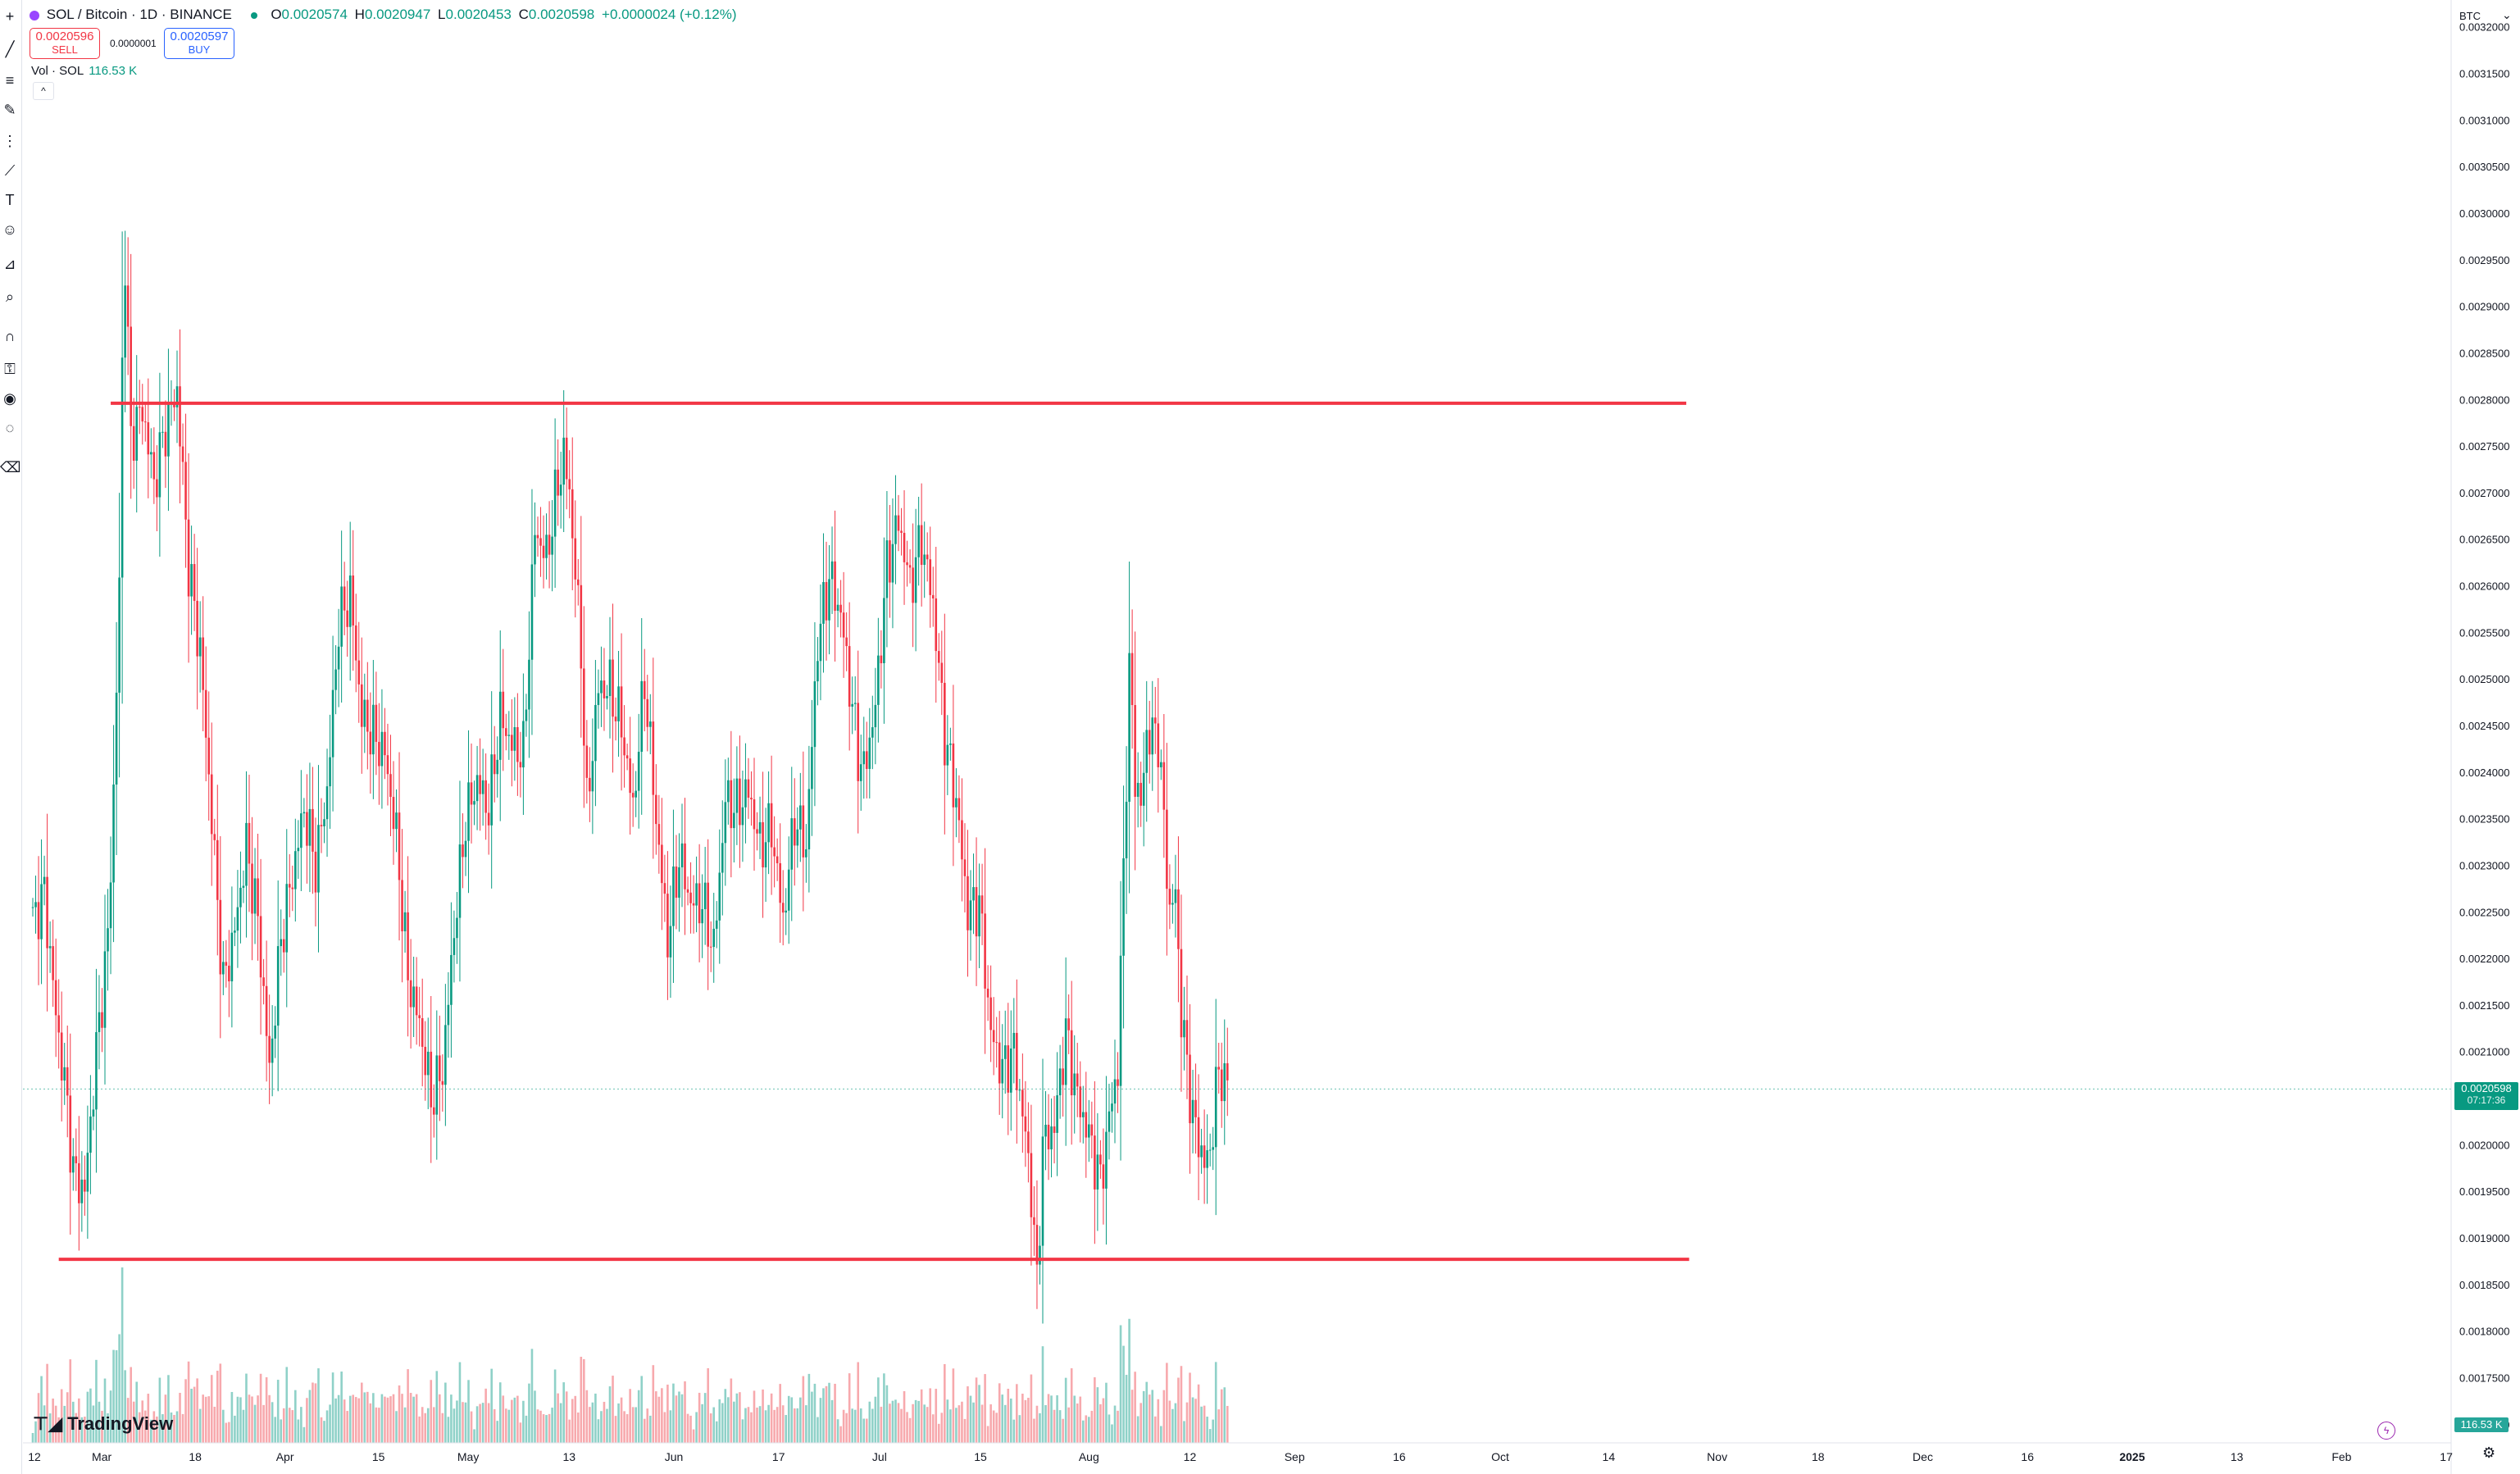  I want to click on sell-button: 0.0020596 SELL, so click(65, 44).